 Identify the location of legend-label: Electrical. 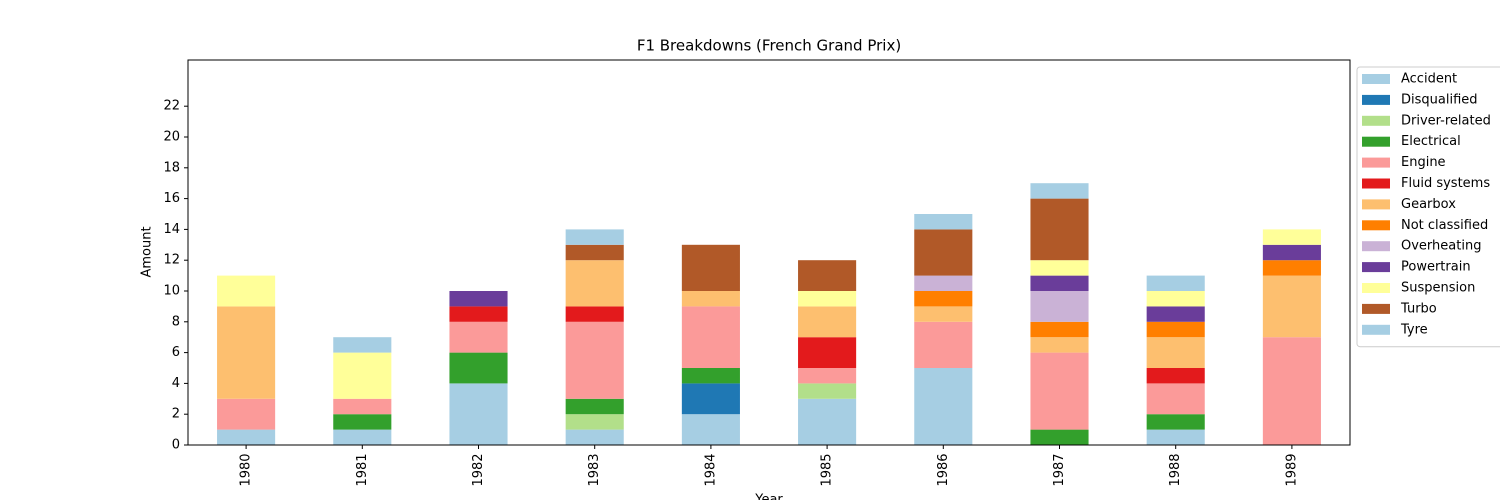
(1431, 141).